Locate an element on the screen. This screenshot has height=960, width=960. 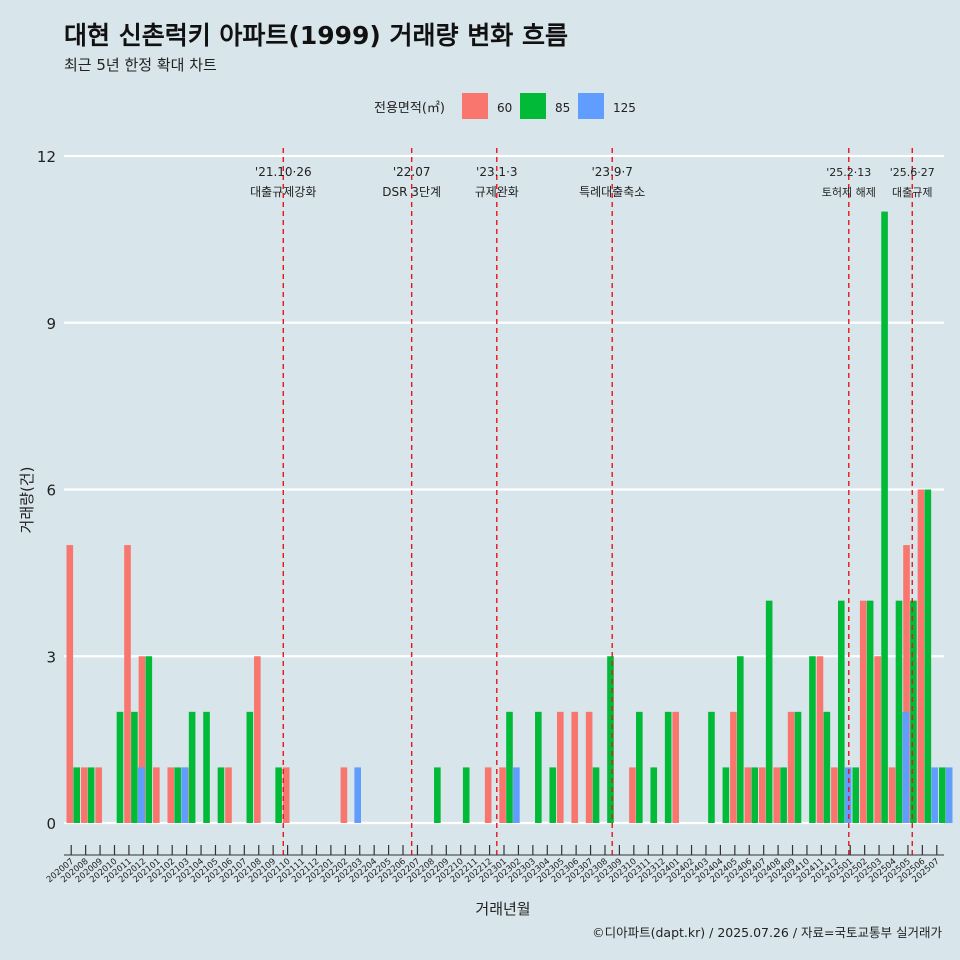
legend: 전용면적(㎡) 60 85 125 is located at coordinates (505, 106).